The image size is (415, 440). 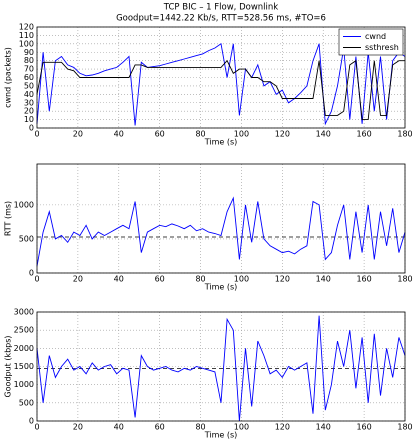 I want to click on y-tick-label: 30, so click(x=29, y=102).